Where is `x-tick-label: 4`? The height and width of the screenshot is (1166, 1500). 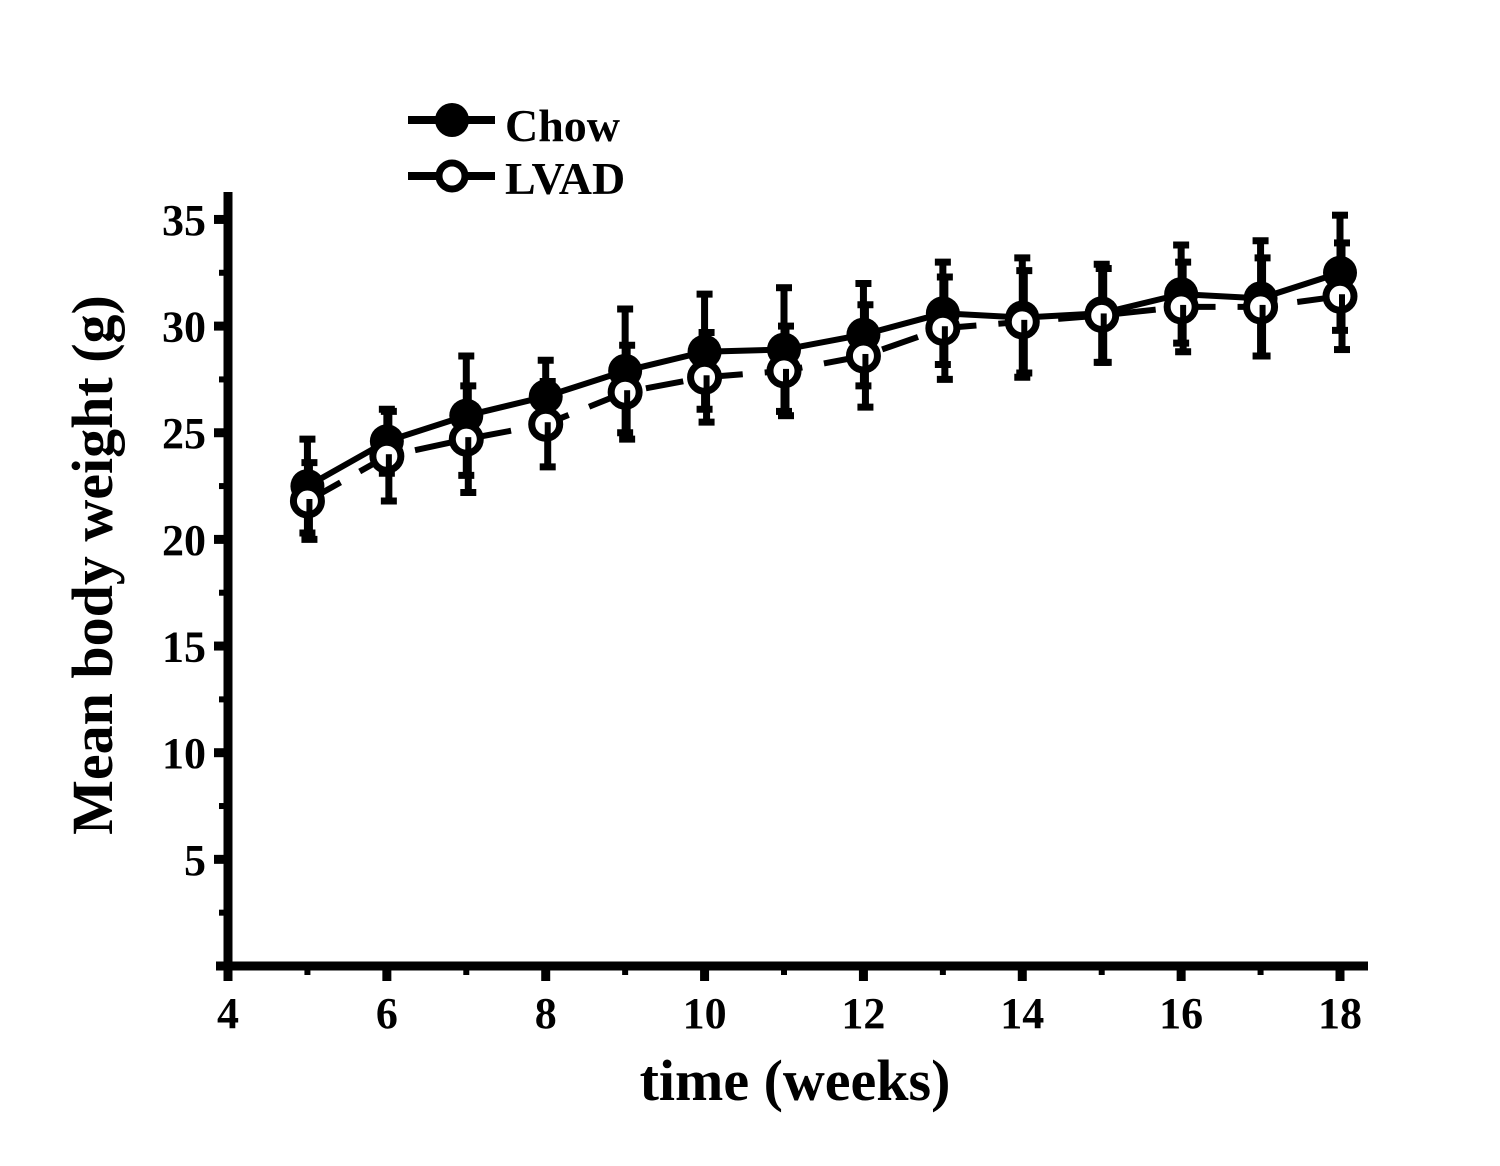
x-tick-label: 4 is located at coordinates (228, 1013).